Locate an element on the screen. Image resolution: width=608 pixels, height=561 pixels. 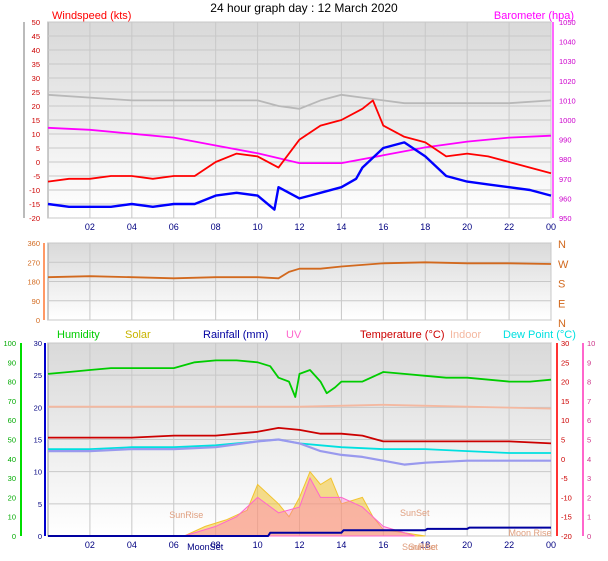
uv-area is located at coordinates (299, 506).